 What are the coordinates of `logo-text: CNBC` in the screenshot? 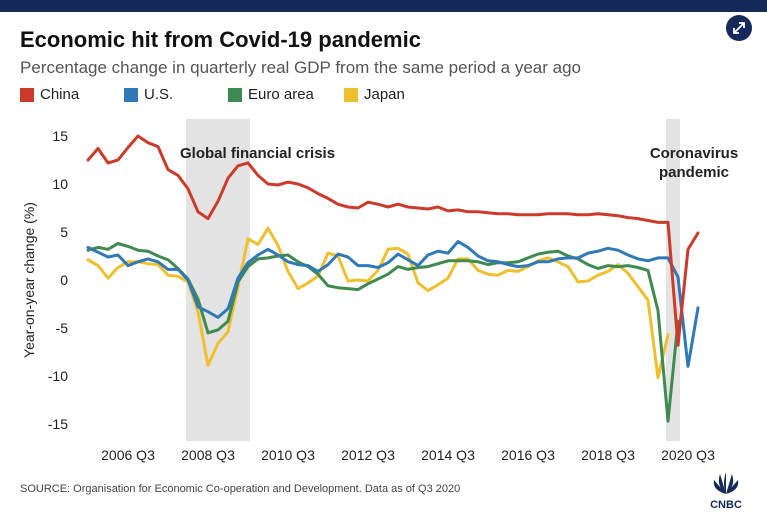 It's located at (726, 505).